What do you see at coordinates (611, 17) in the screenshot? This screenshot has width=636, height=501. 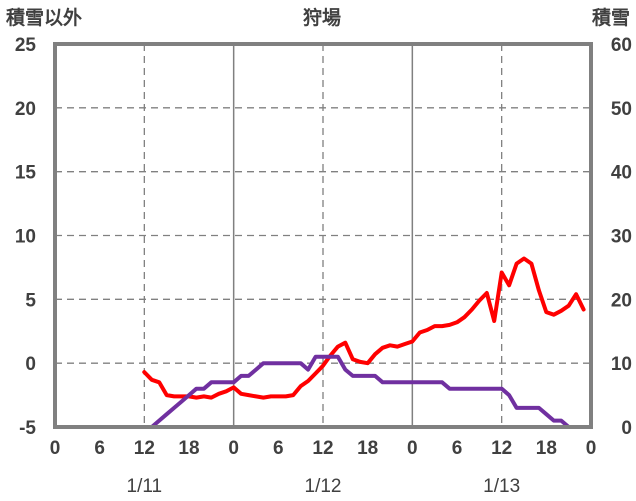 I see `right-axis-label: 積雪` at bounding box center [611, 17].